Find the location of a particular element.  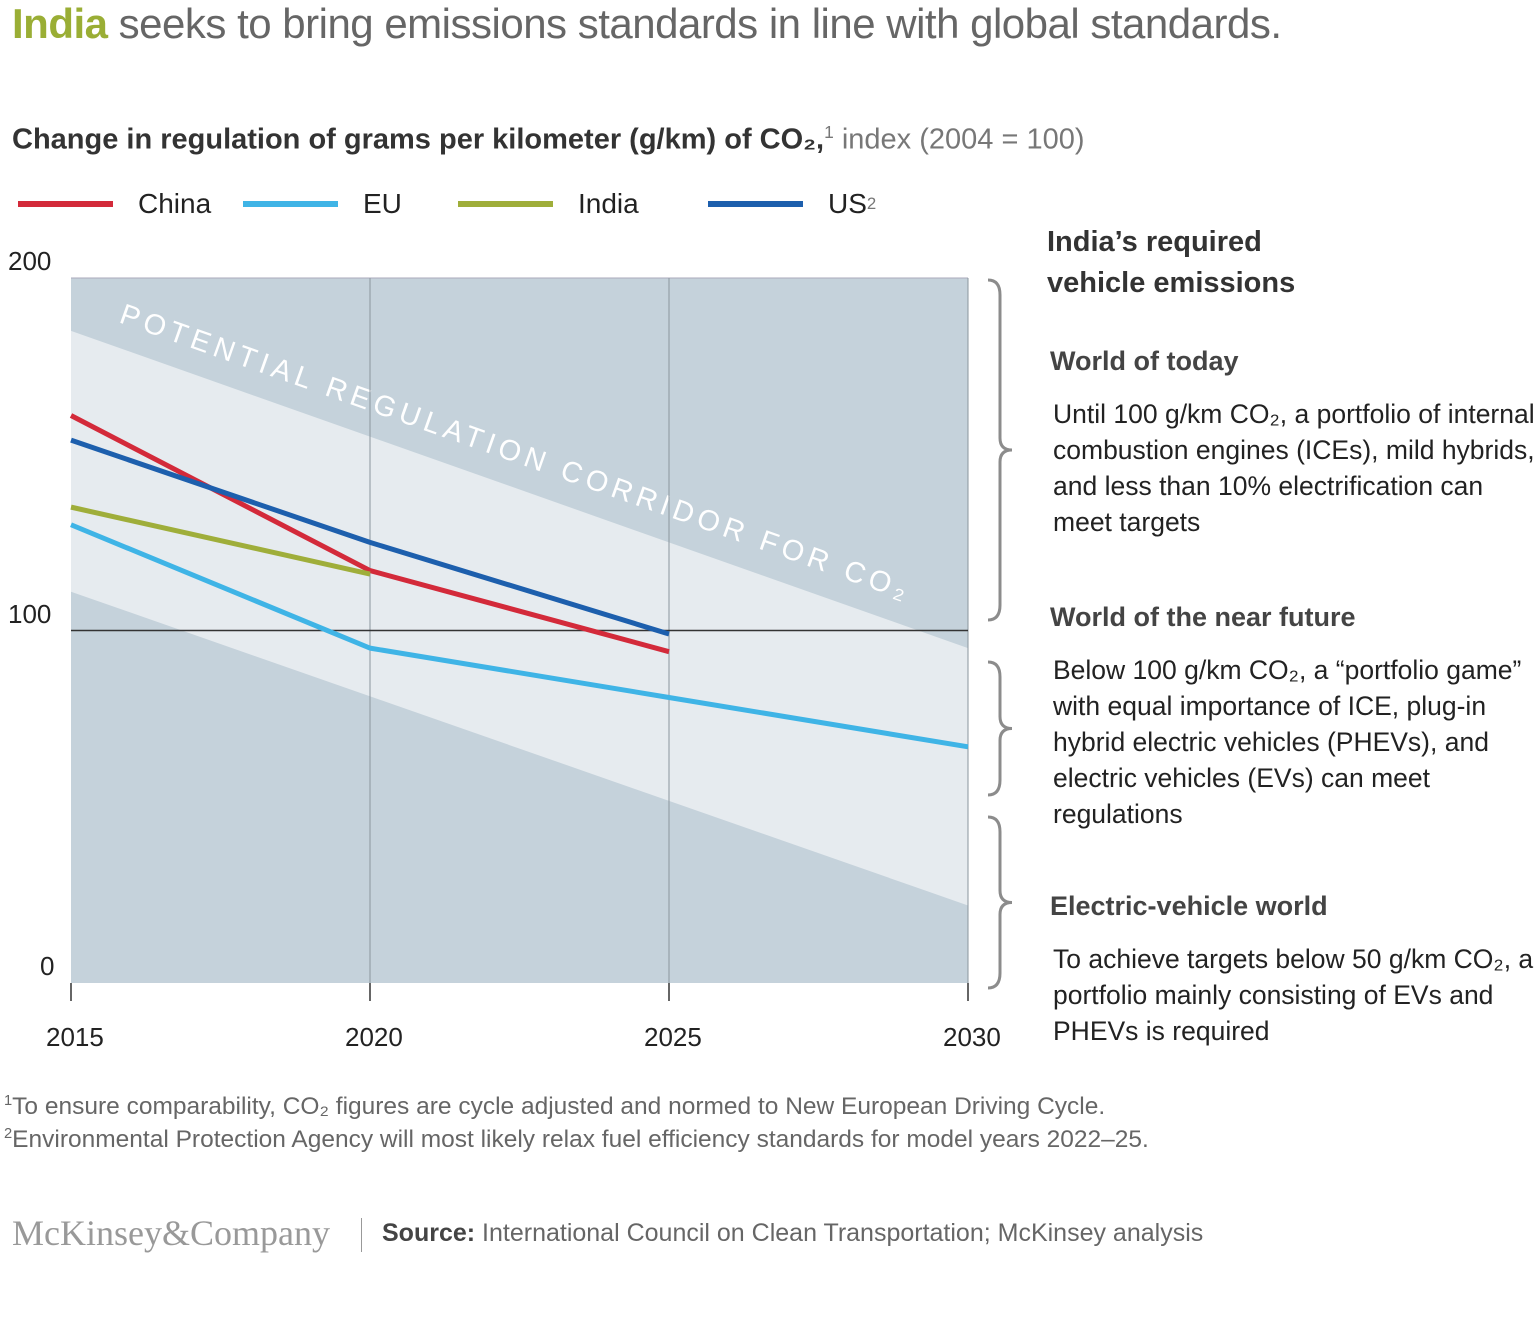

section-title: World of today is located at coordinates (1144, 361).